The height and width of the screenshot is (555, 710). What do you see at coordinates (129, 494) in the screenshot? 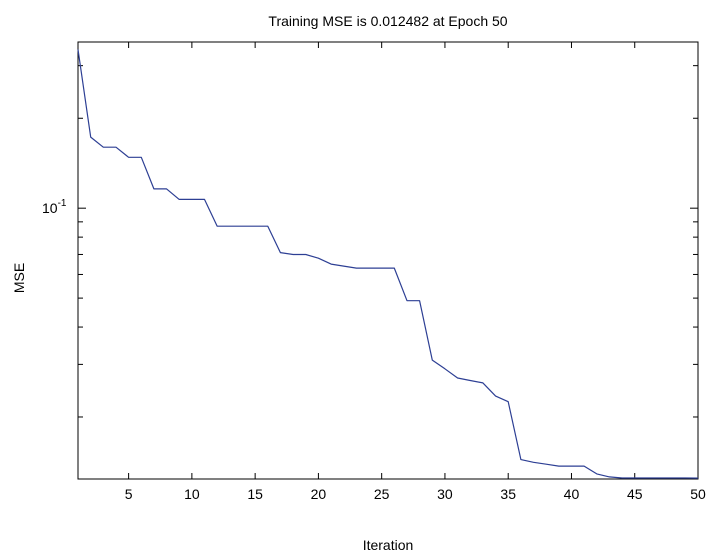
I see `x-tick-label-5: 5` at bounding box center [129, 494].